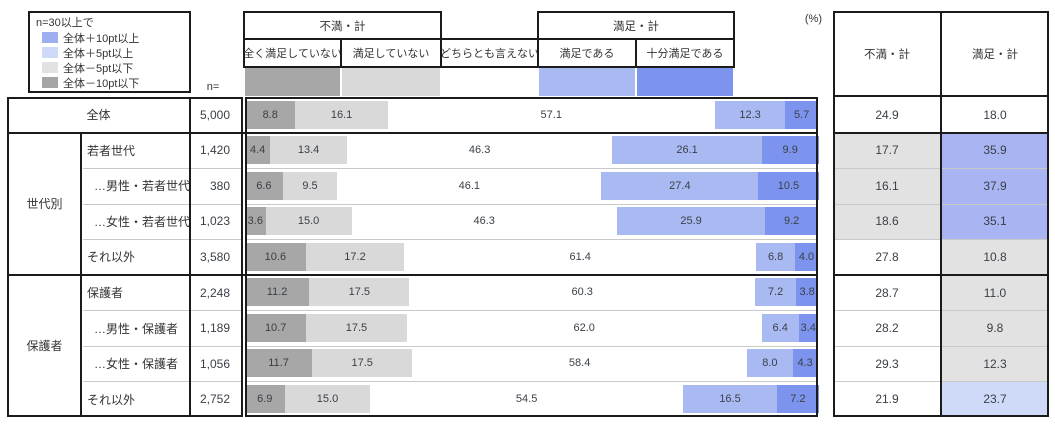 The height and width of the screenshot is (429, 1055). Describe the element at coordinates (887, 257) in the screenshot. I see `summary-cell: 27.8` at that location.